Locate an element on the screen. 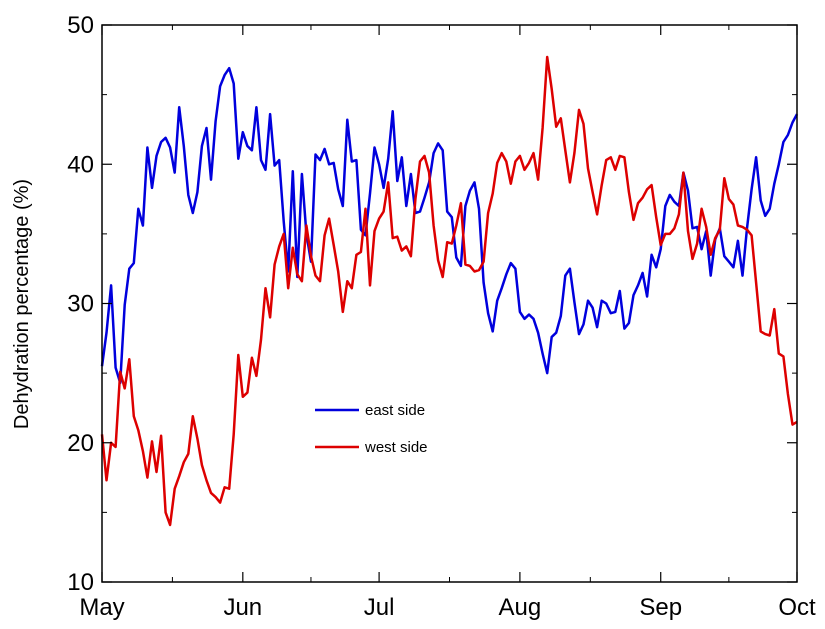 The height and width of the screenshot is (629, 825). x-tick-label: May is located at coordinates (101, 607).